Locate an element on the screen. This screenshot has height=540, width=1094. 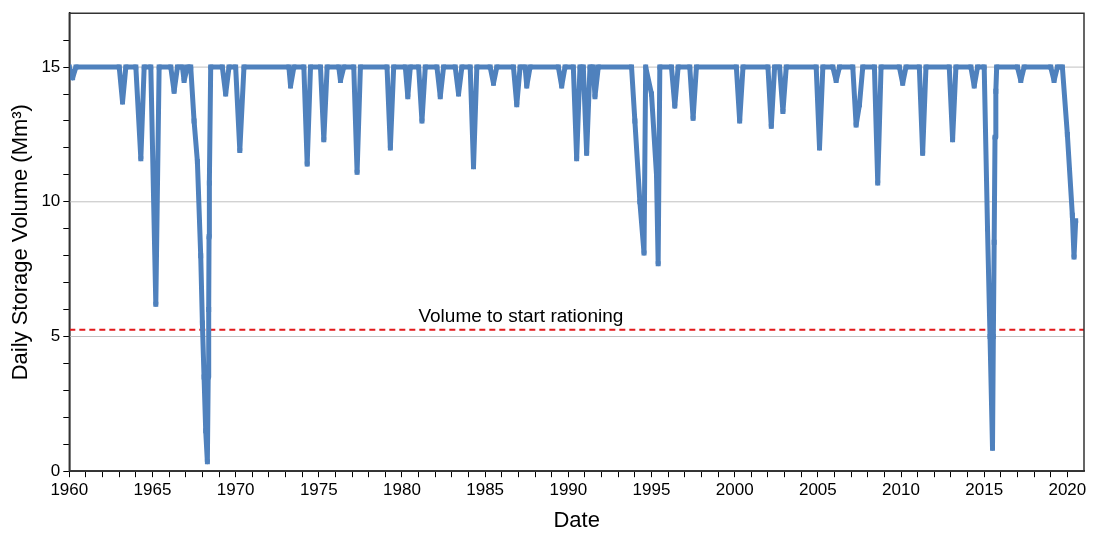
x-tick-label: 2020 is located at coordinates (1067, 490).